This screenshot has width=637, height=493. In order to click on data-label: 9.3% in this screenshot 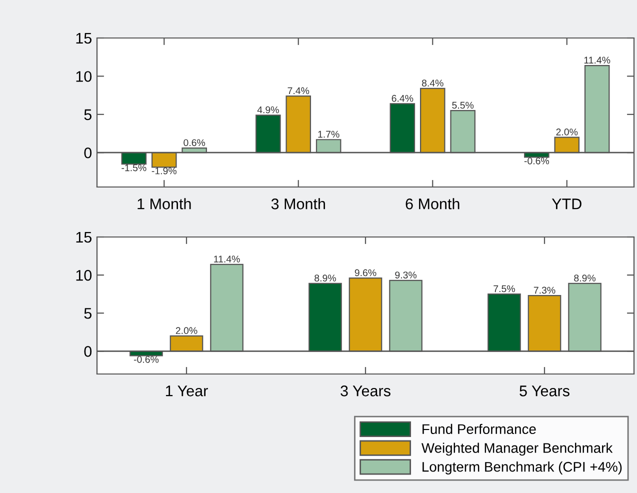, I will do `click(406, 275)`.